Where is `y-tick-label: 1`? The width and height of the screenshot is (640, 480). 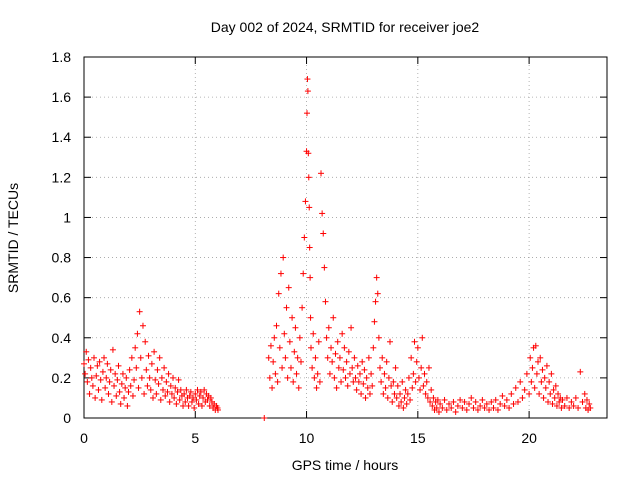
y-tick-label: 1 is located at coordinates (67, 217).